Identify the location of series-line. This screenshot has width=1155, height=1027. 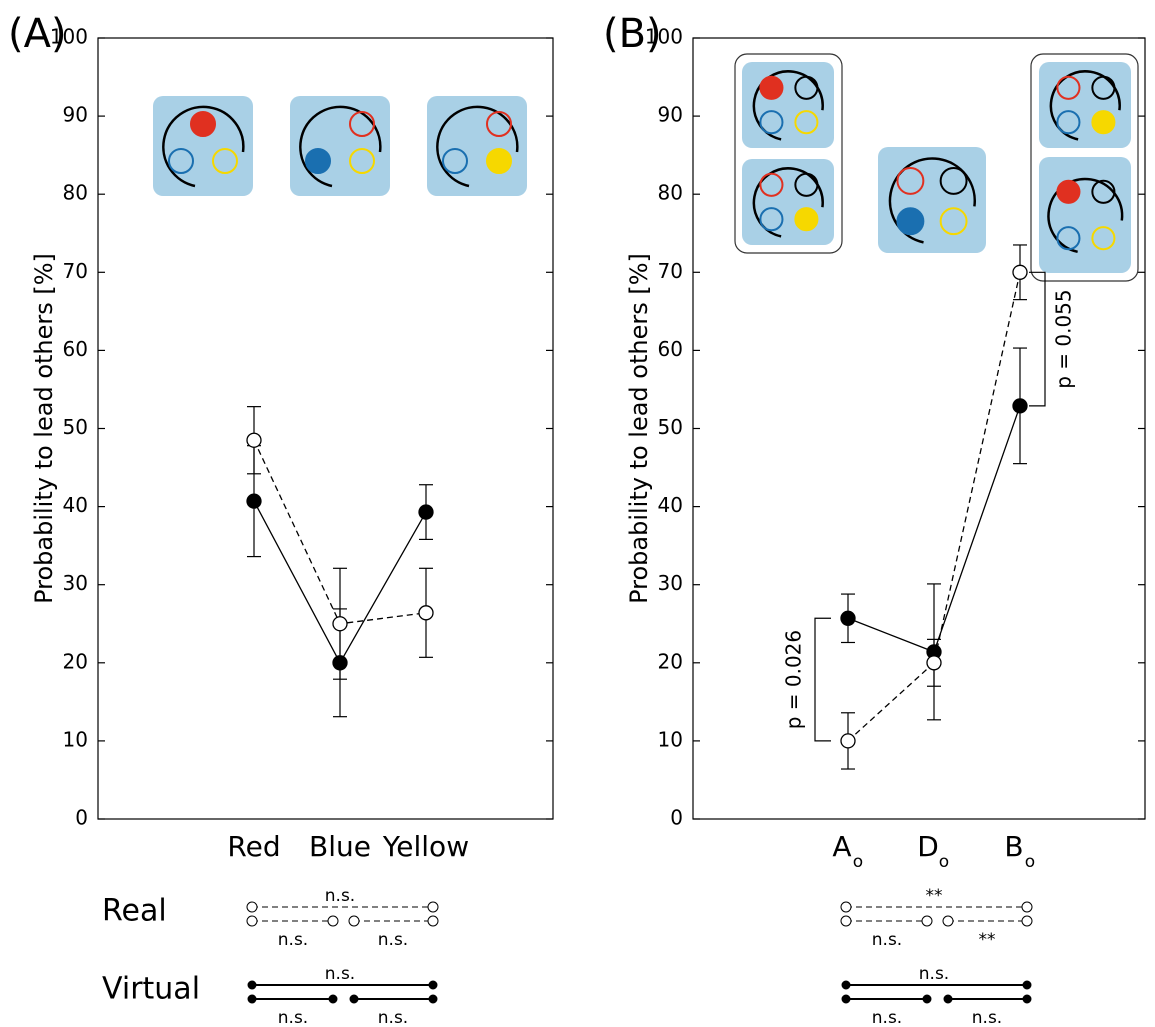
(934, 507).